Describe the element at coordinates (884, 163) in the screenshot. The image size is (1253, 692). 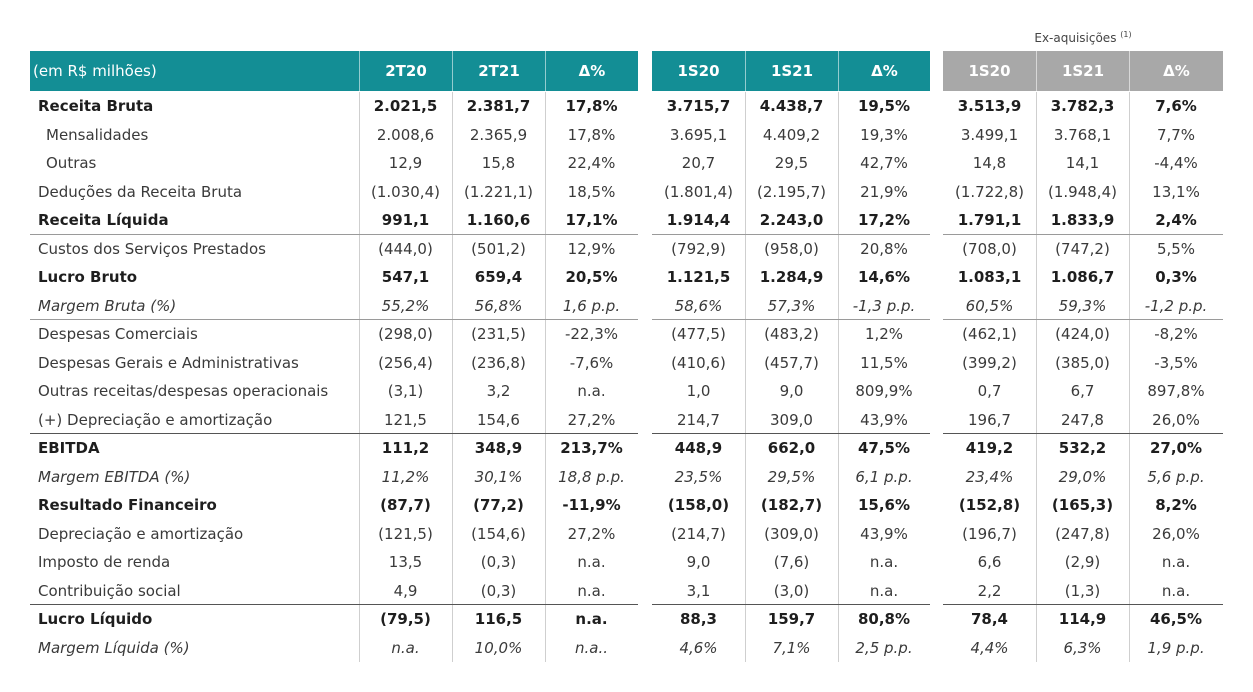
I see `cell-delta-b: 42,7%` at that location.